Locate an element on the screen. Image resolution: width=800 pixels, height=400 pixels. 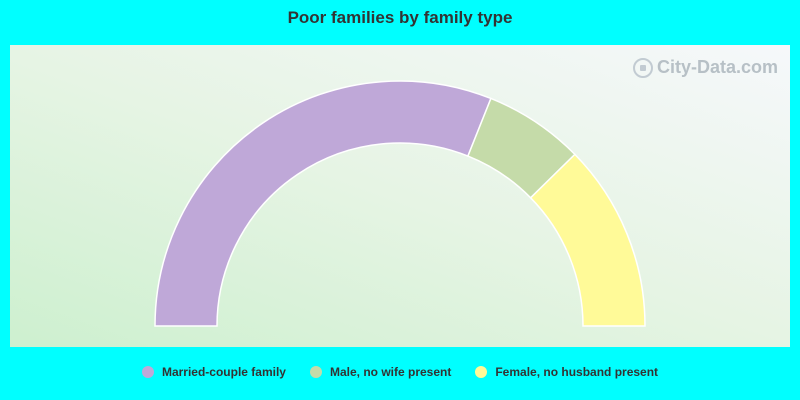
legend-item-female-no-husband: Female, no husband present is located at coordinates (566, 372).